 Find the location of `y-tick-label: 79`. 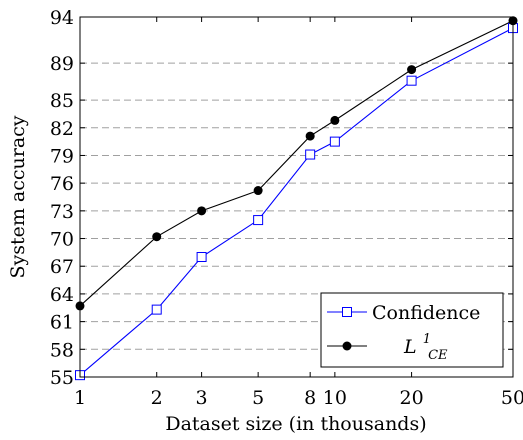

y-tick-label: 79 is located at coordinates (62, 156).